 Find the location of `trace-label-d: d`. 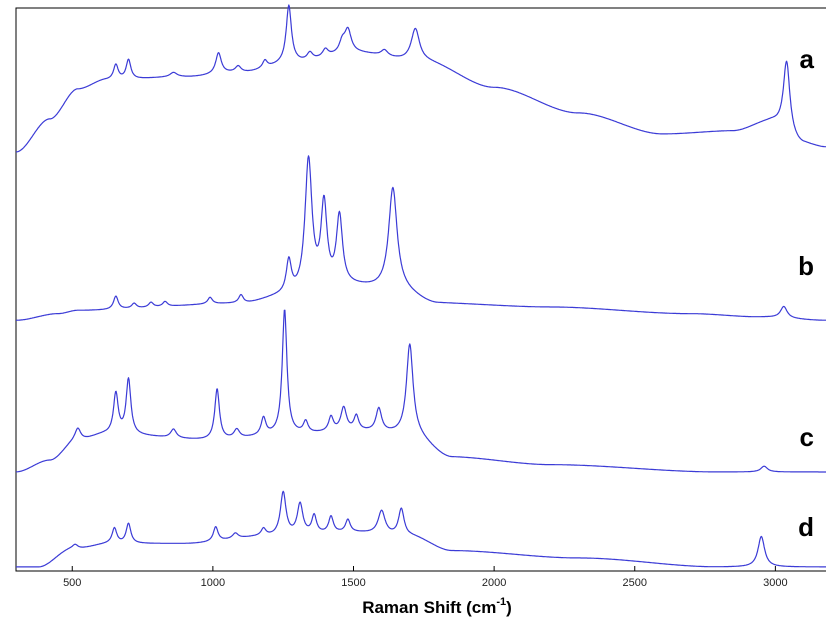

trace-label-d: d is located at coordinates (806, 527).